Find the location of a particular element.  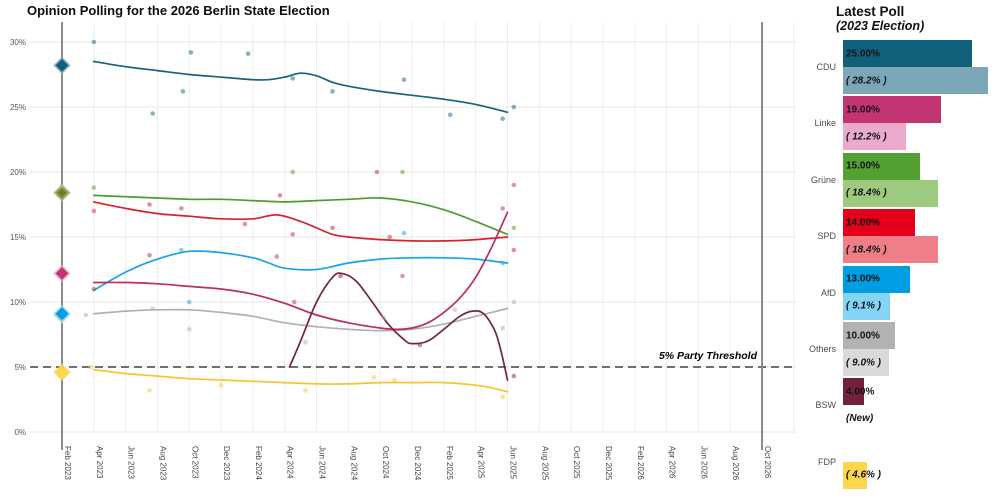

y-tick-label: 5% is located at coordinates (20, 367).